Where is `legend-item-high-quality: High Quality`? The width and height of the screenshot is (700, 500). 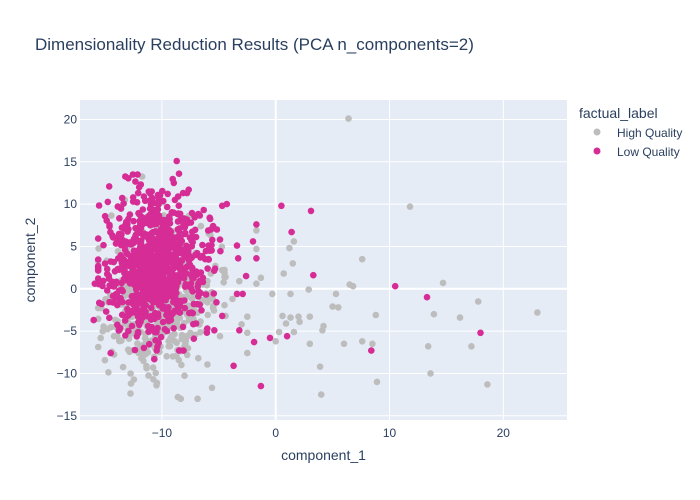 legend-item-high-quality: High Quality is located at coordinates (638, 133).